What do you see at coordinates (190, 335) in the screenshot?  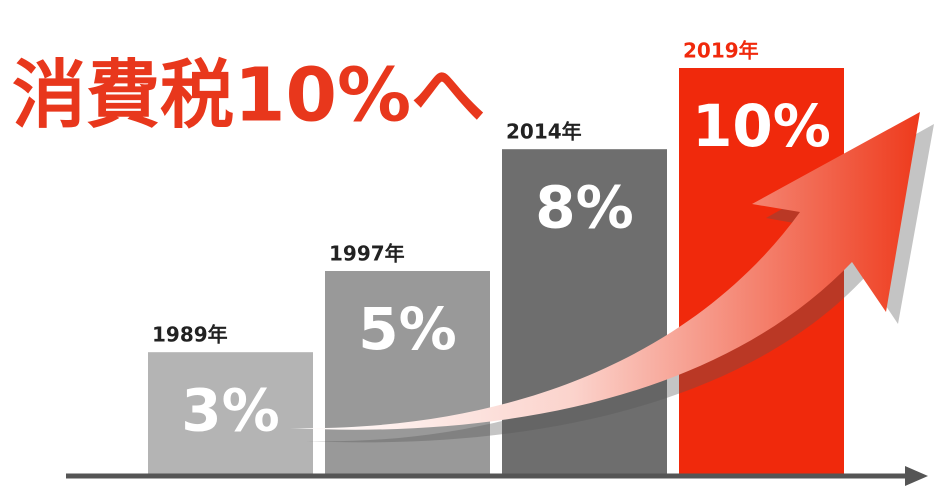 I see `category-label: 1989年` at bounding box center [190, 335].